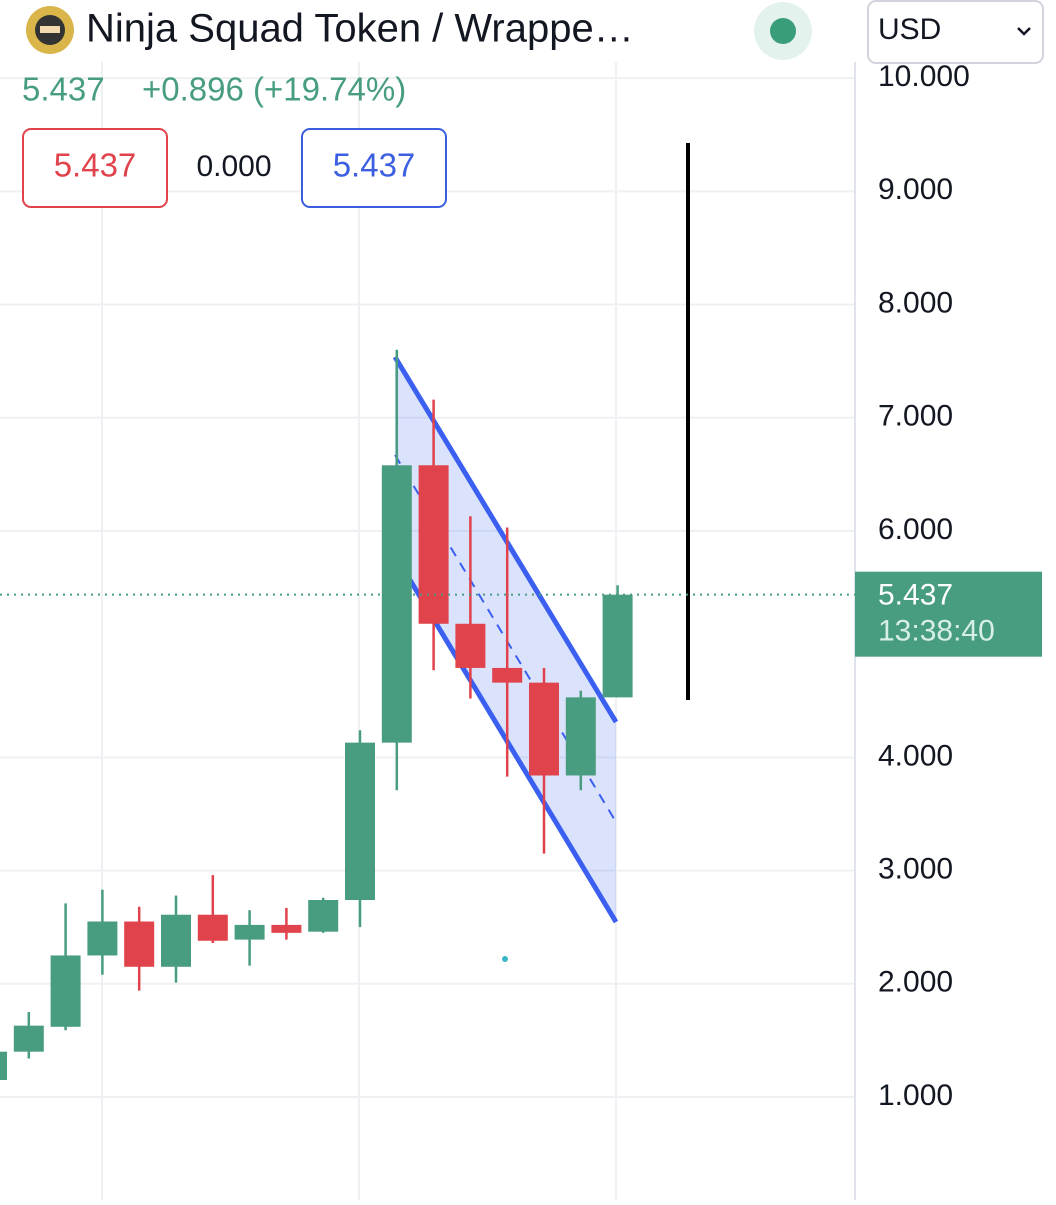  What do you see at coordinates (915, 755) in the screenshot?
I see `y-tick-label: 4.000` at bounding box center [915, 755].